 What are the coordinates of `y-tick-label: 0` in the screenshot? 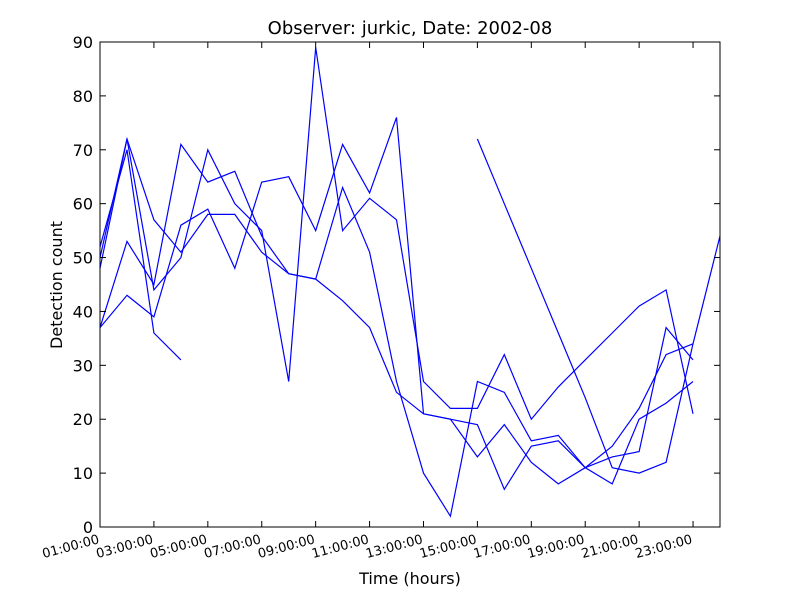 It's located at (88, 527).